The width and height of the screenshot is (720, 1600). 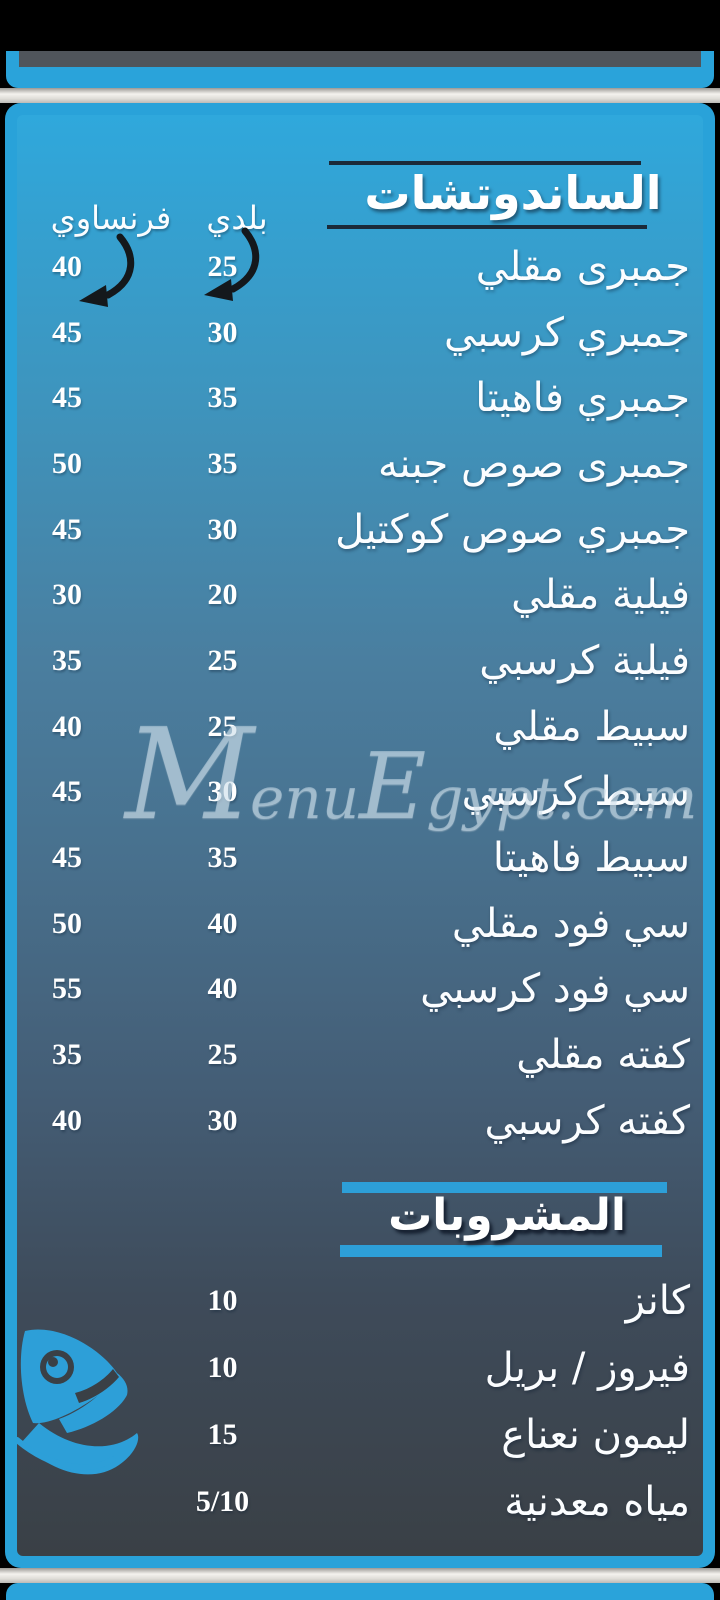 I want to click on separator-strip-top, so click(x=360, y=95).